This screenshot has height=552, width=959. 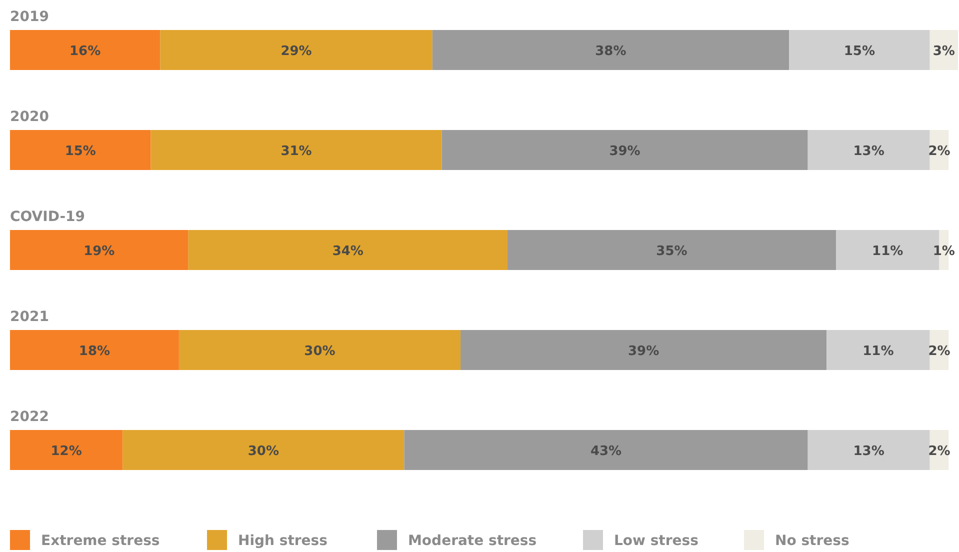 What do you see at coordinates (30, 117) in the screenshot?
I see `y-tick-label: 2020` at bounding box center [30, 117].